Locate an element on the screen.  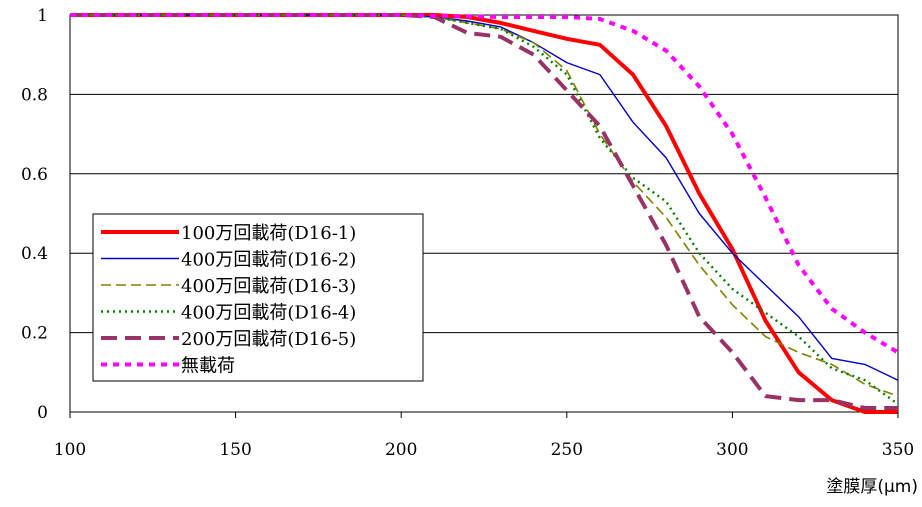
y-tick-label: 0.8 is located at coordinates (34, 95).